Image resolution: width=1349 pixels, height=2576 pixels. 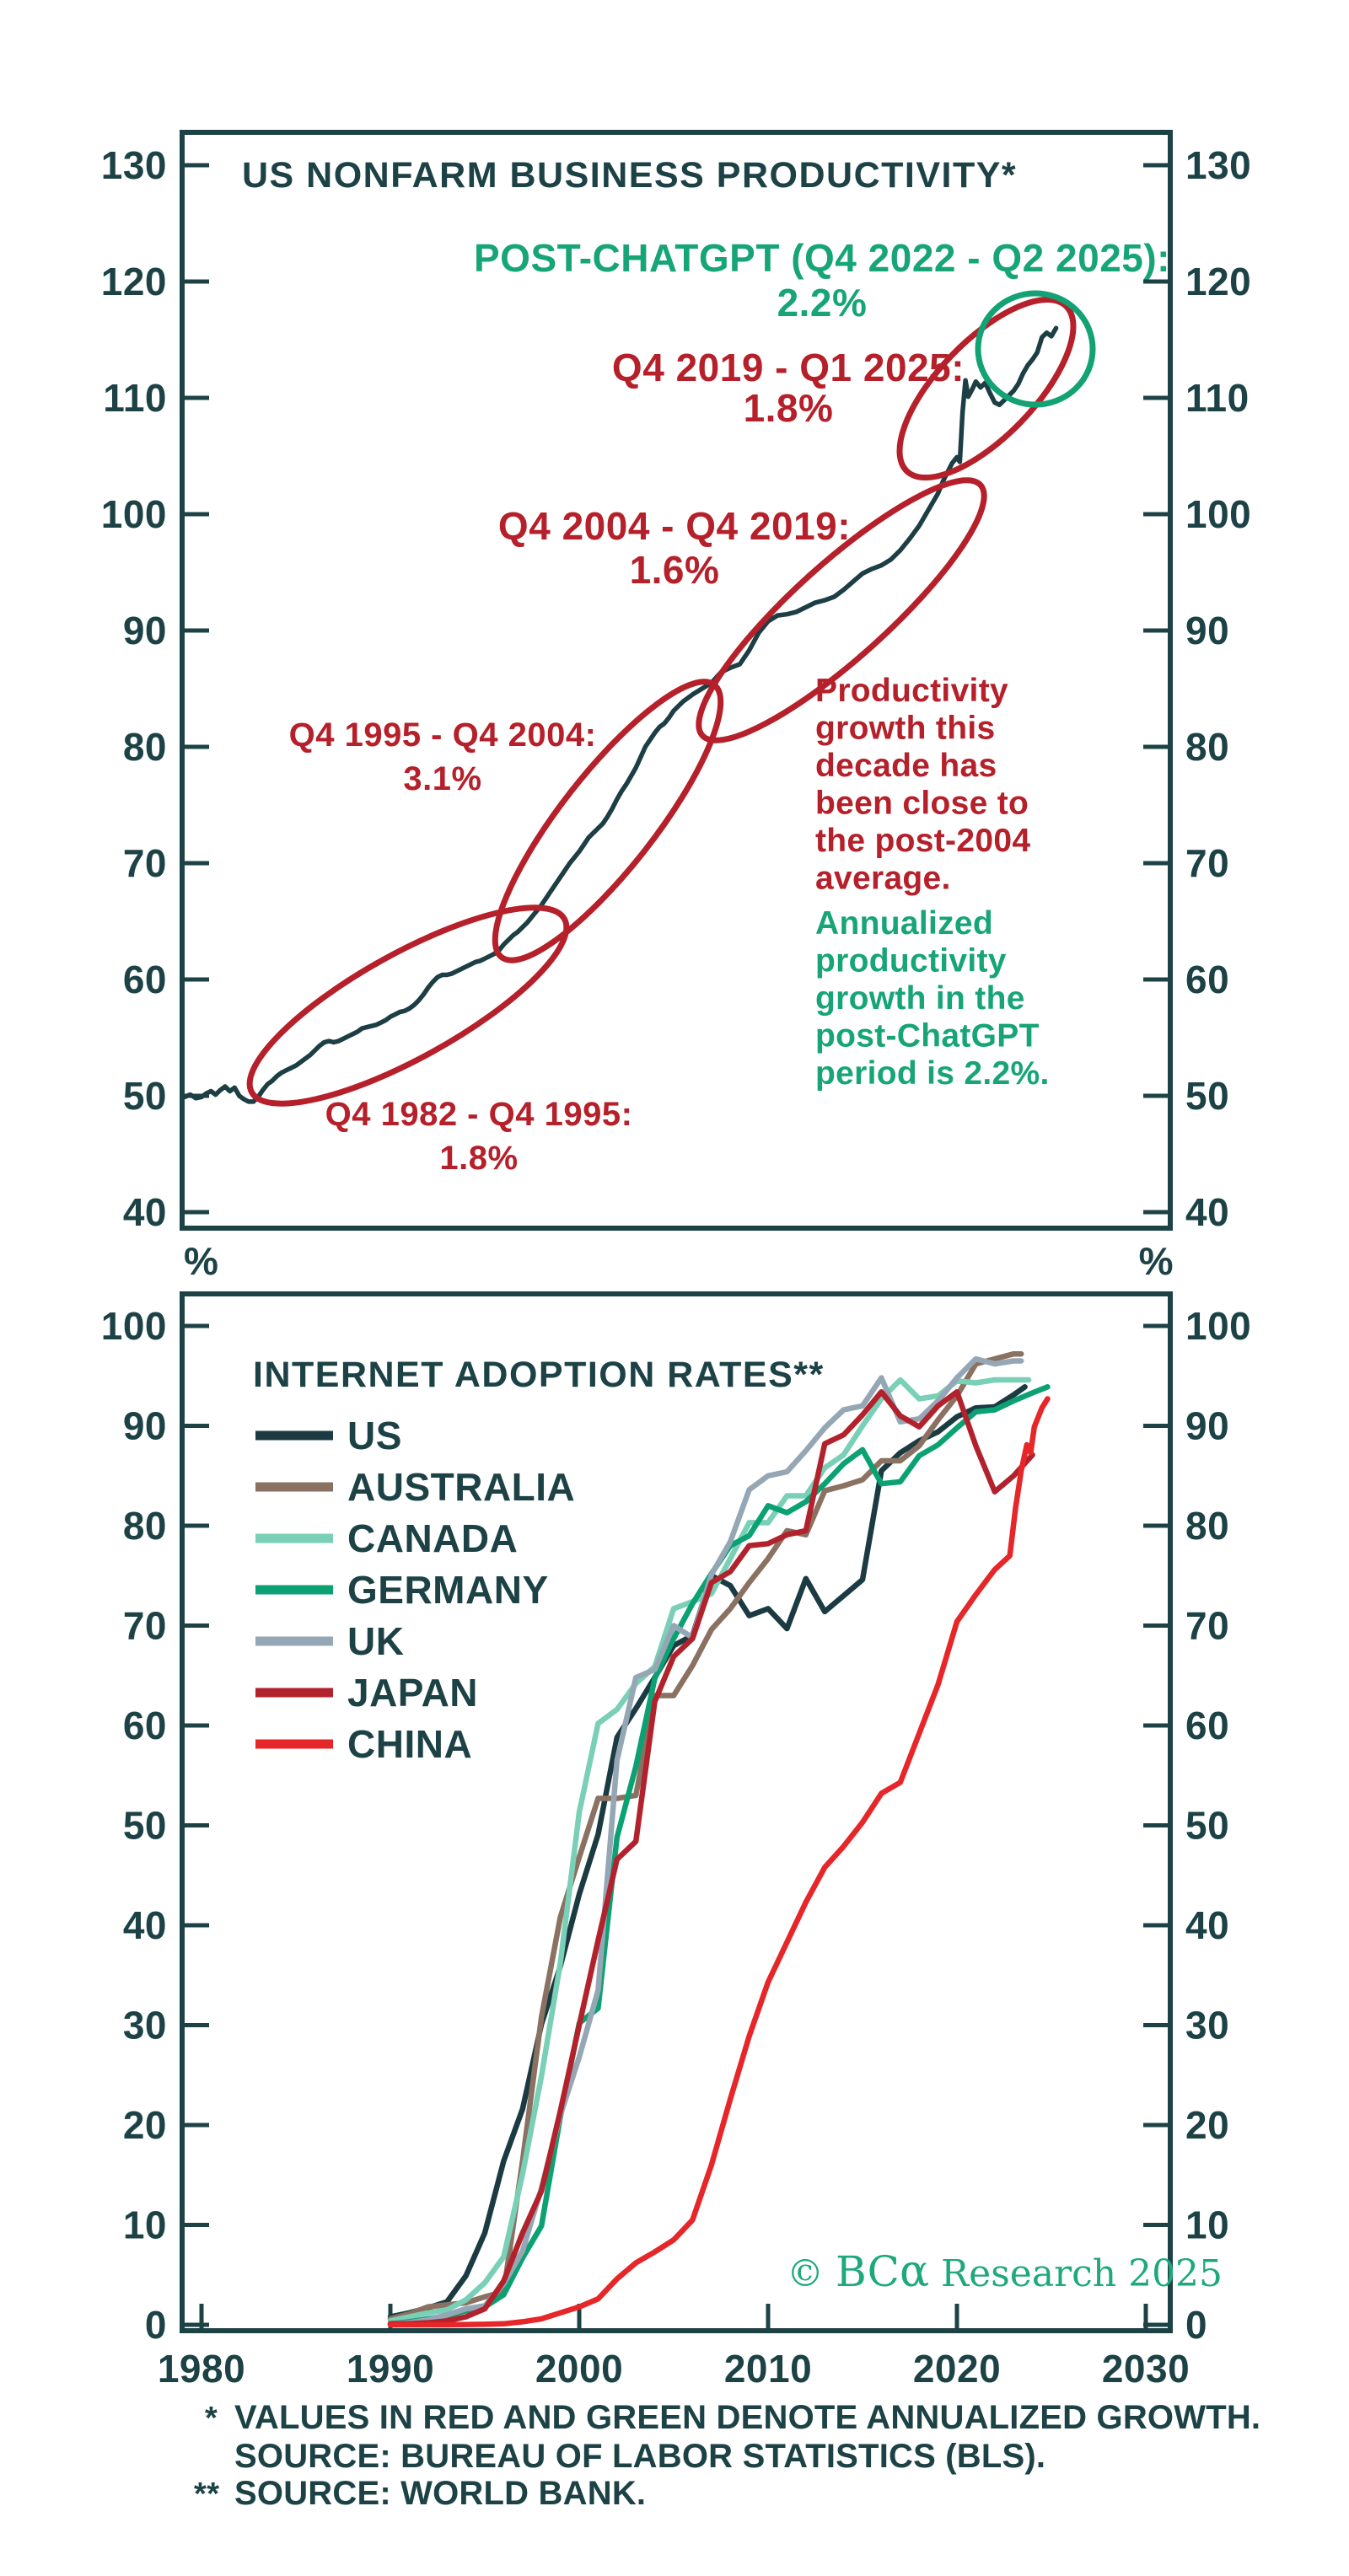 I want to click on legend-label: CHINA, so click(x=410, y=1744).